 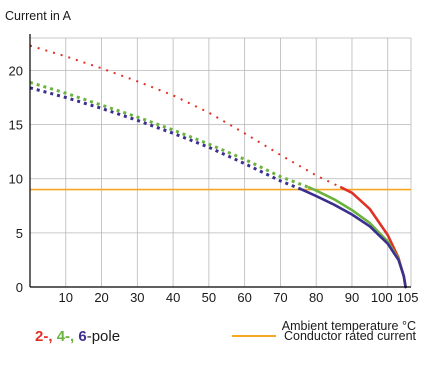 What do you see at coordinates (350, 336) in the screenshot?
I see `rated-current-label: Conductor rated current` at bounding box center [350, 336].